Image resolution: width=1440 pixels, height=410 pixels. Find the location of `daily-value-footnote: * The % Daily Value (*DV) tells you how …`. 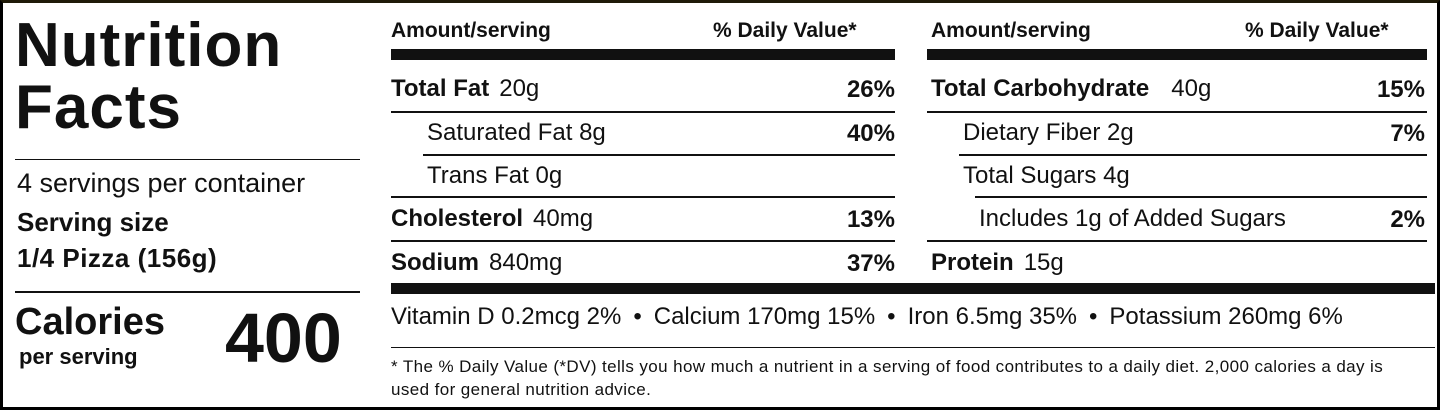

daily-value-footnote: * The % Daily Value (*DV) tells you how … is located at coordinates (887, 378).